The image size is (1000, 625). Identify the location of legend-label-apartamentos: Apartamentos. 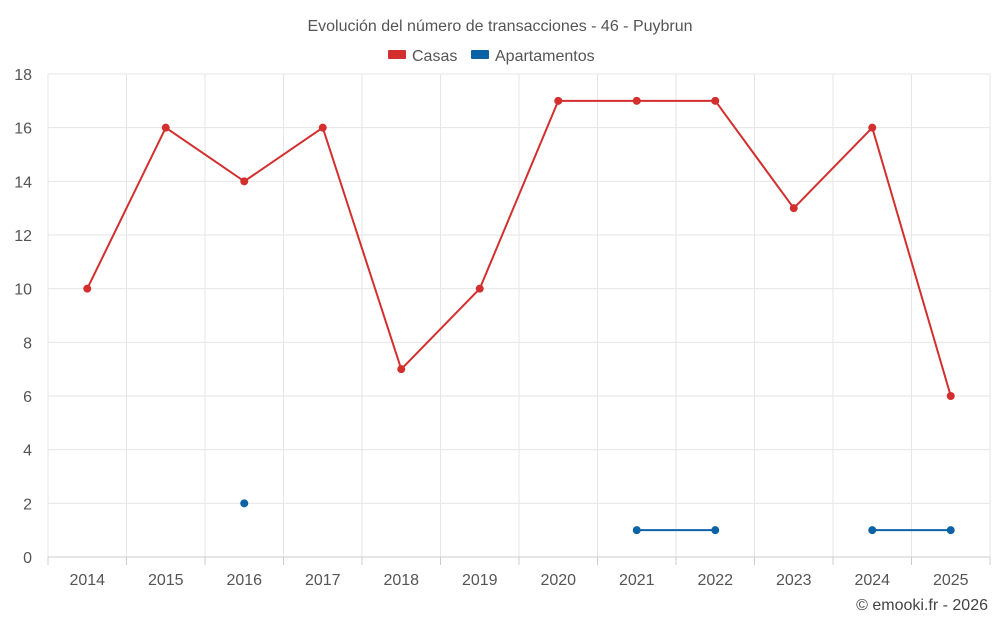
(545, 56).